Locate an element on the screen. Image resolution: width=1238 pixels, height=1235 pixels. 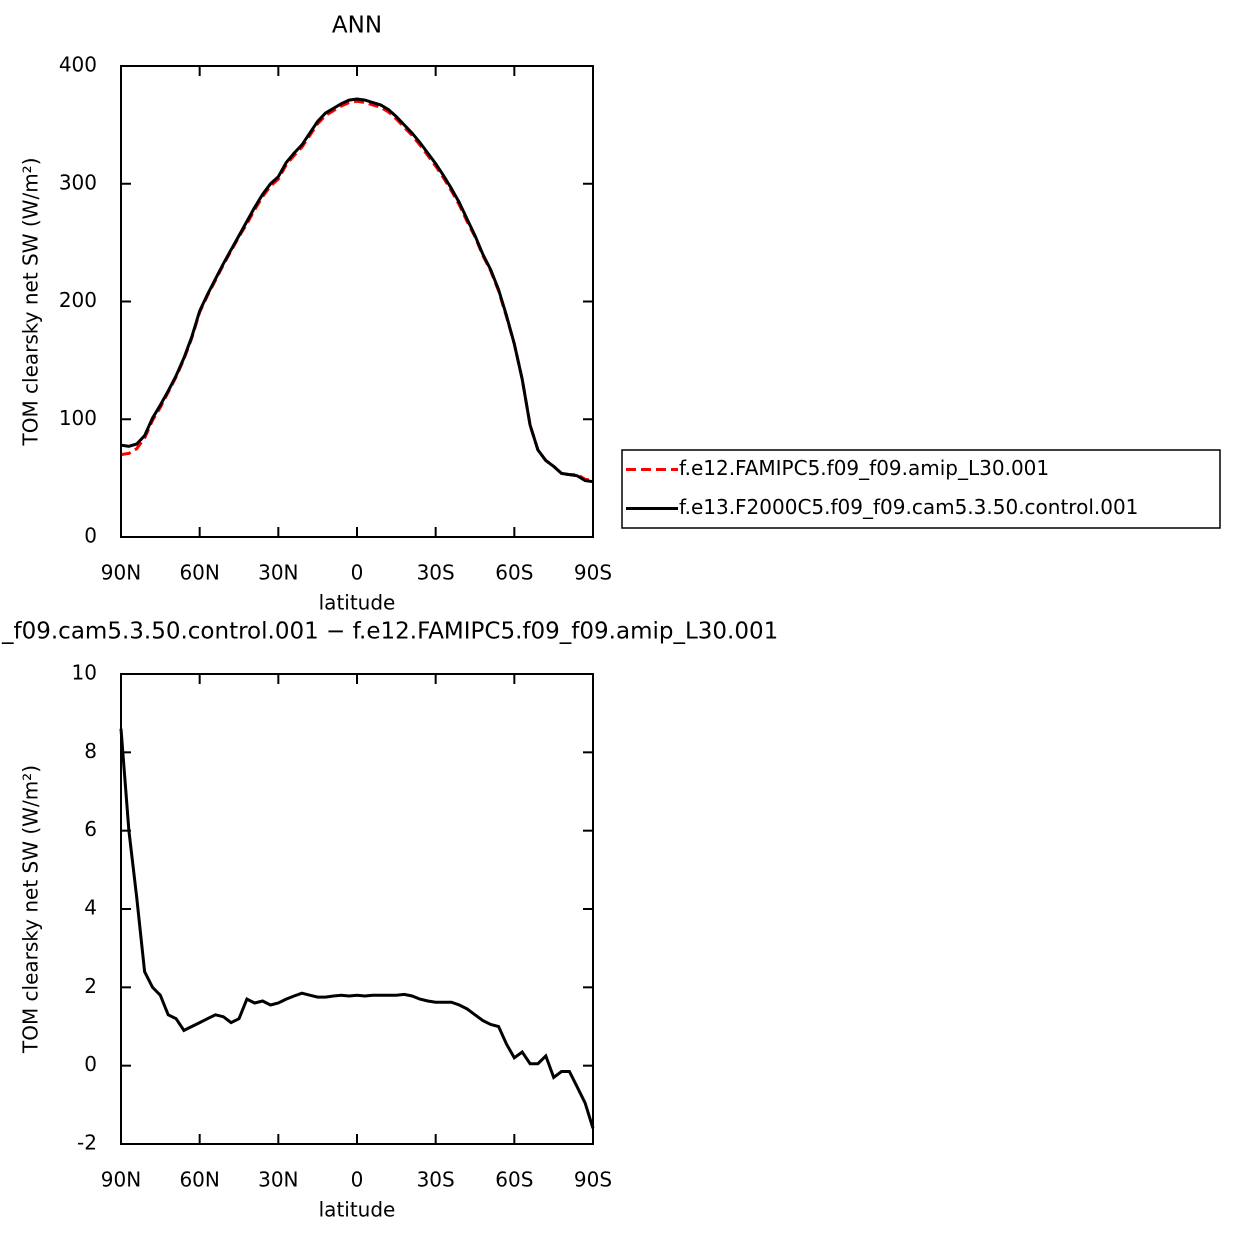
y-tick-label: -2 is located at coordinates (87, 1143).